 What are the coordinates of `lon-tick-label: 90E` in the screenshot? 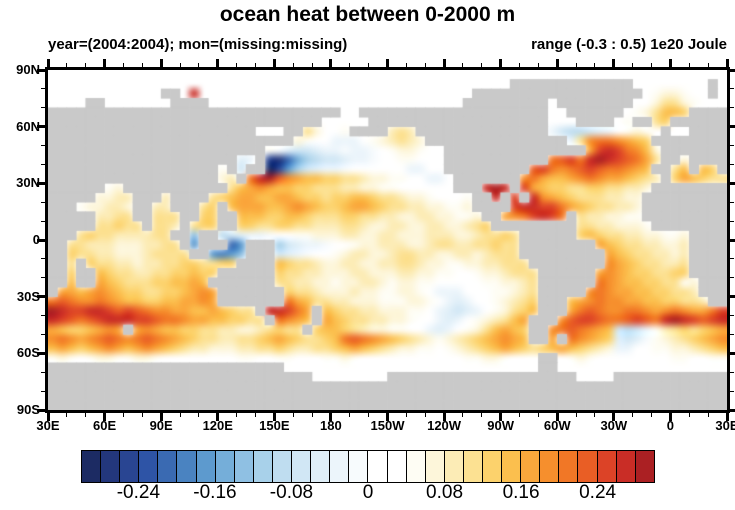 It's located at (161, 425).